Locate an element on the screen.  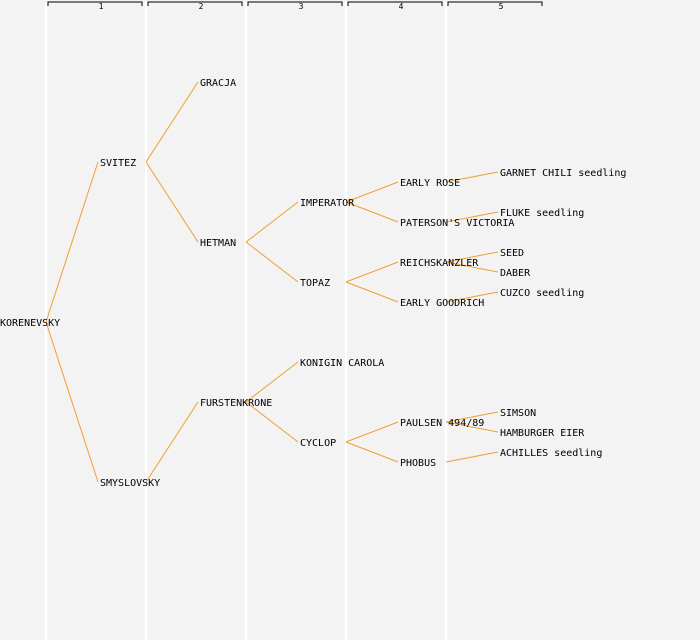
node-achilles: ACHILLES seedling is located at coordinates (551, 453).